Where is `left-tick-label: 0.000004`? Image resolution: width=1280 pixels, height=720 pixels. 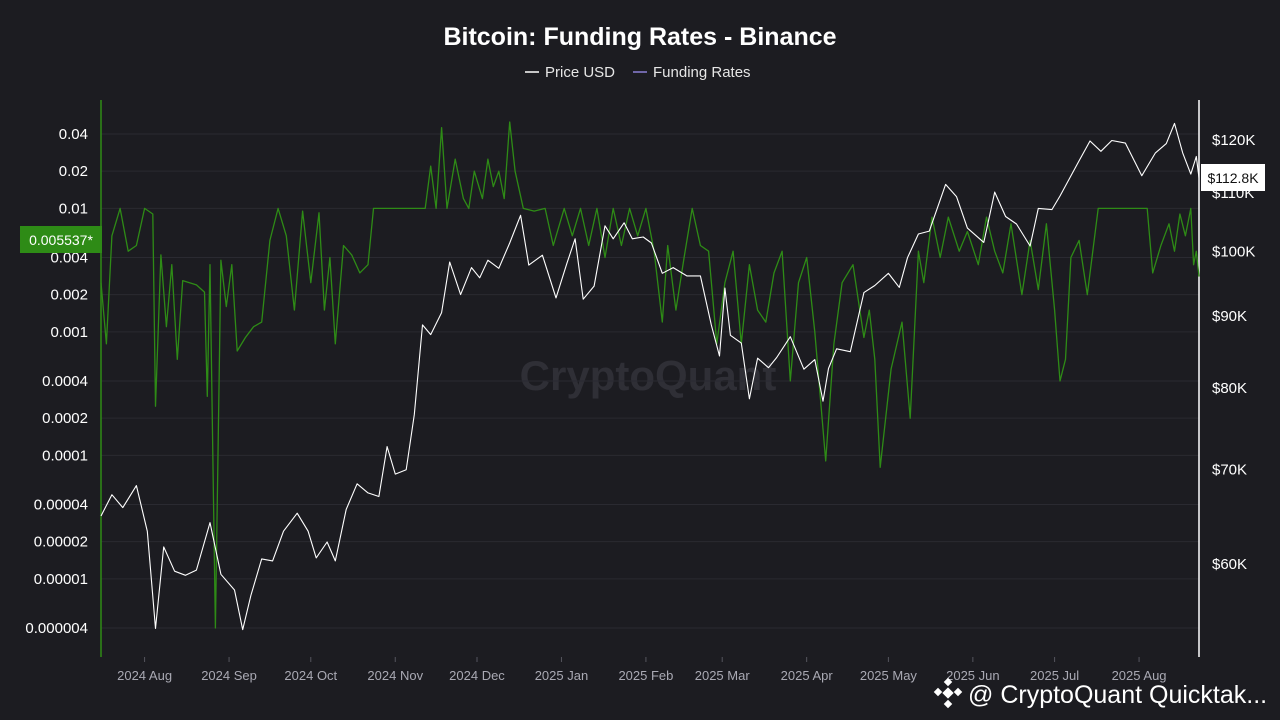
left-tick-label: 0.000004 is located at coordinates (56, 628).